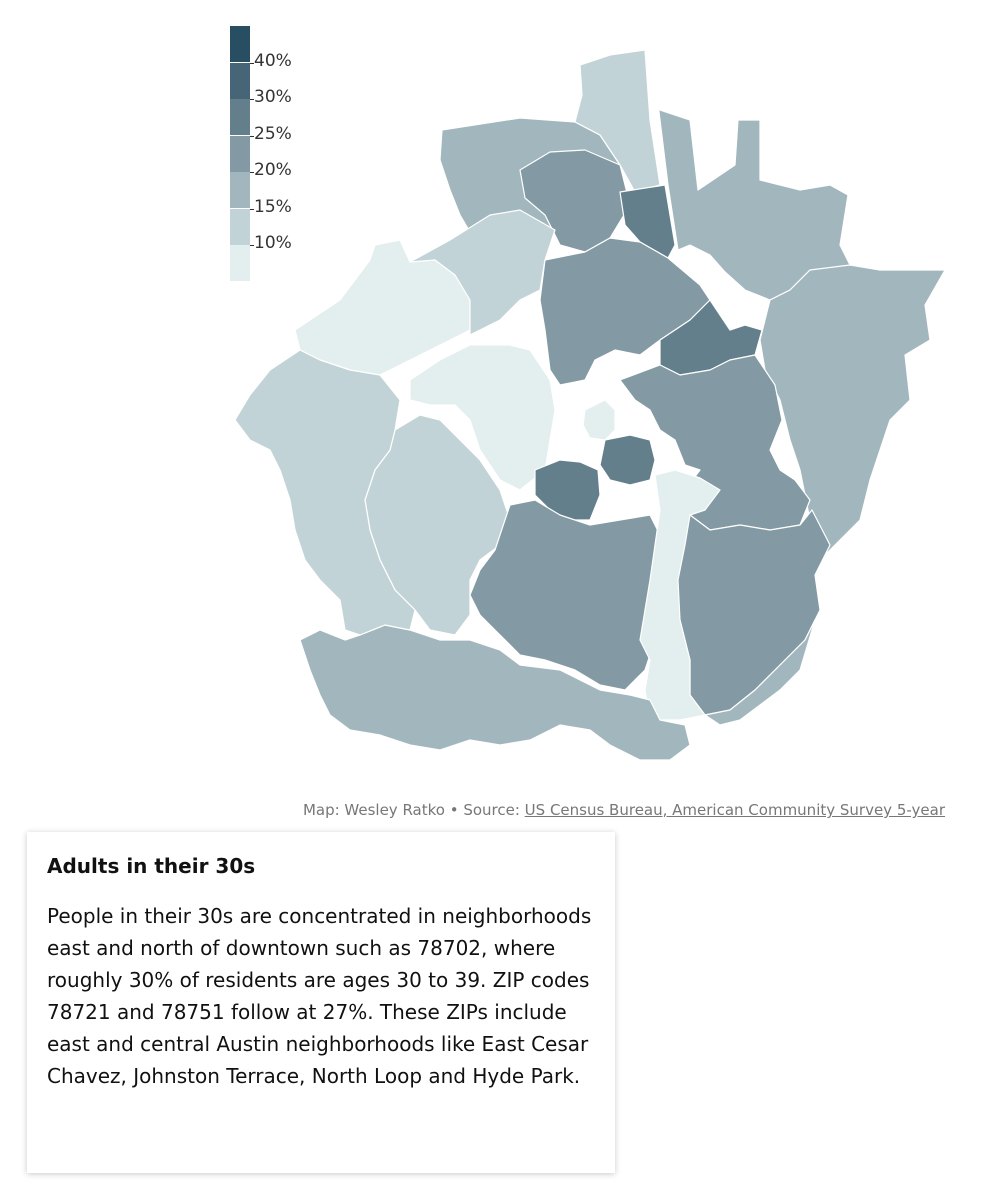 This screenshot has width=995, height=1200. Describe the element at coordinates (565, 595) in the screenshot. I see `south-central-zip` at that location.